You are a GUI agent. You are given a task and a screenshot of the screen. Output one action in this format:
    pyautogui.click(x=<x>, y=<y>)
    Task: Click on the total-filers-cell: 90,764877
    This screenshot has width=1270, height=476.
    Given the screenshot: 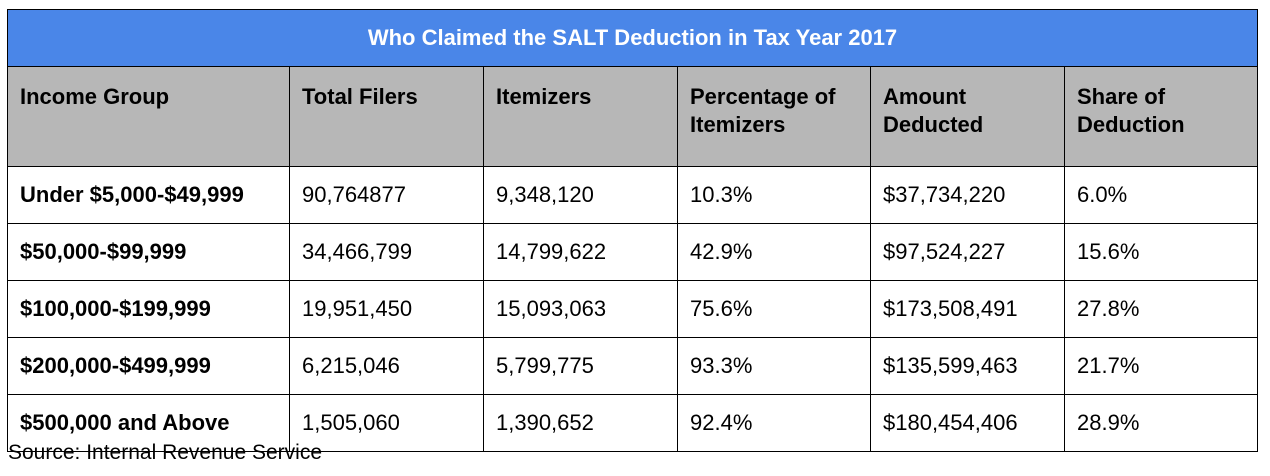 What is the action you would take?
    pyautogui.click(x=386, y=195)
    